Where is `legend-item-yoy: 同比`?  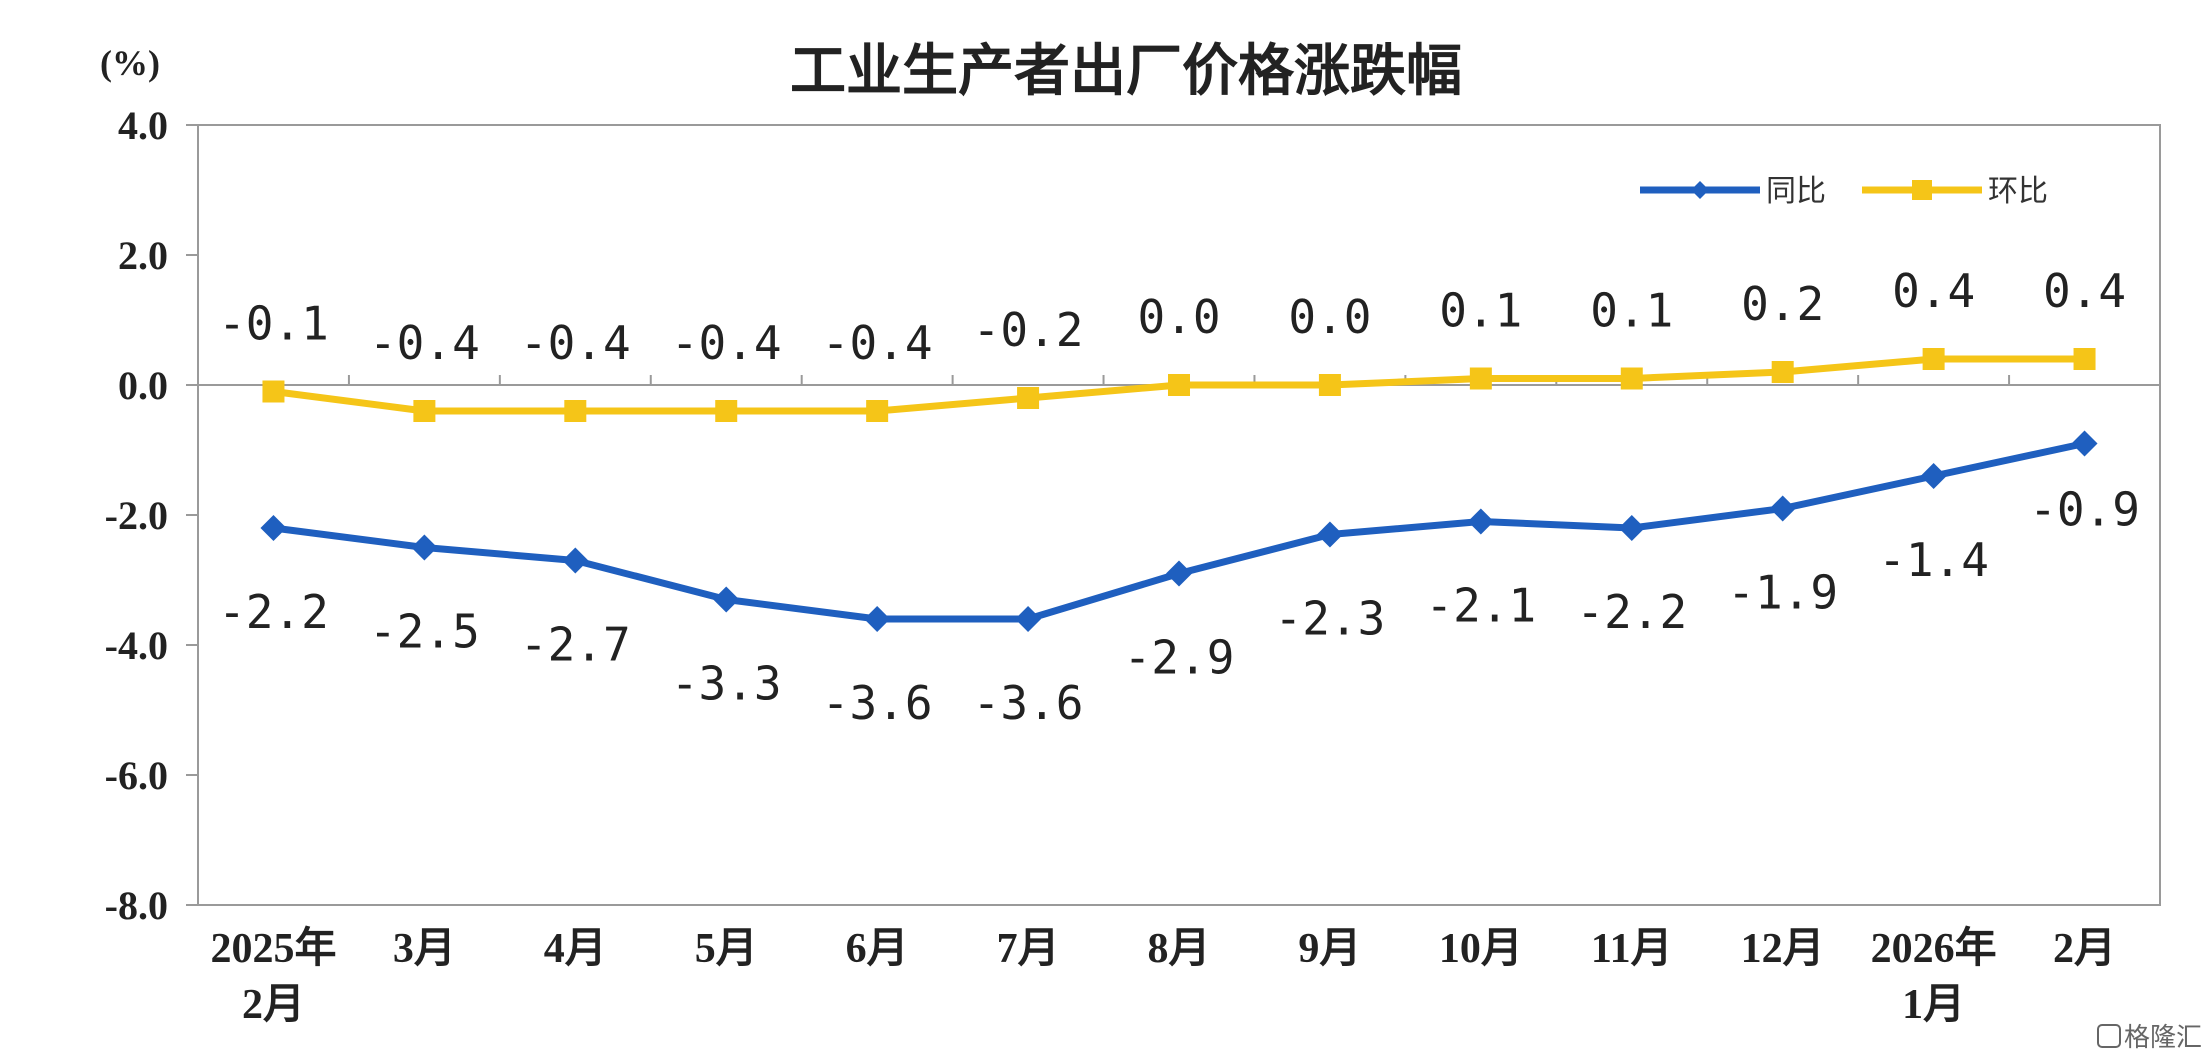
legend-item-yoy: 同比 is located at coordinates (1733, 191).